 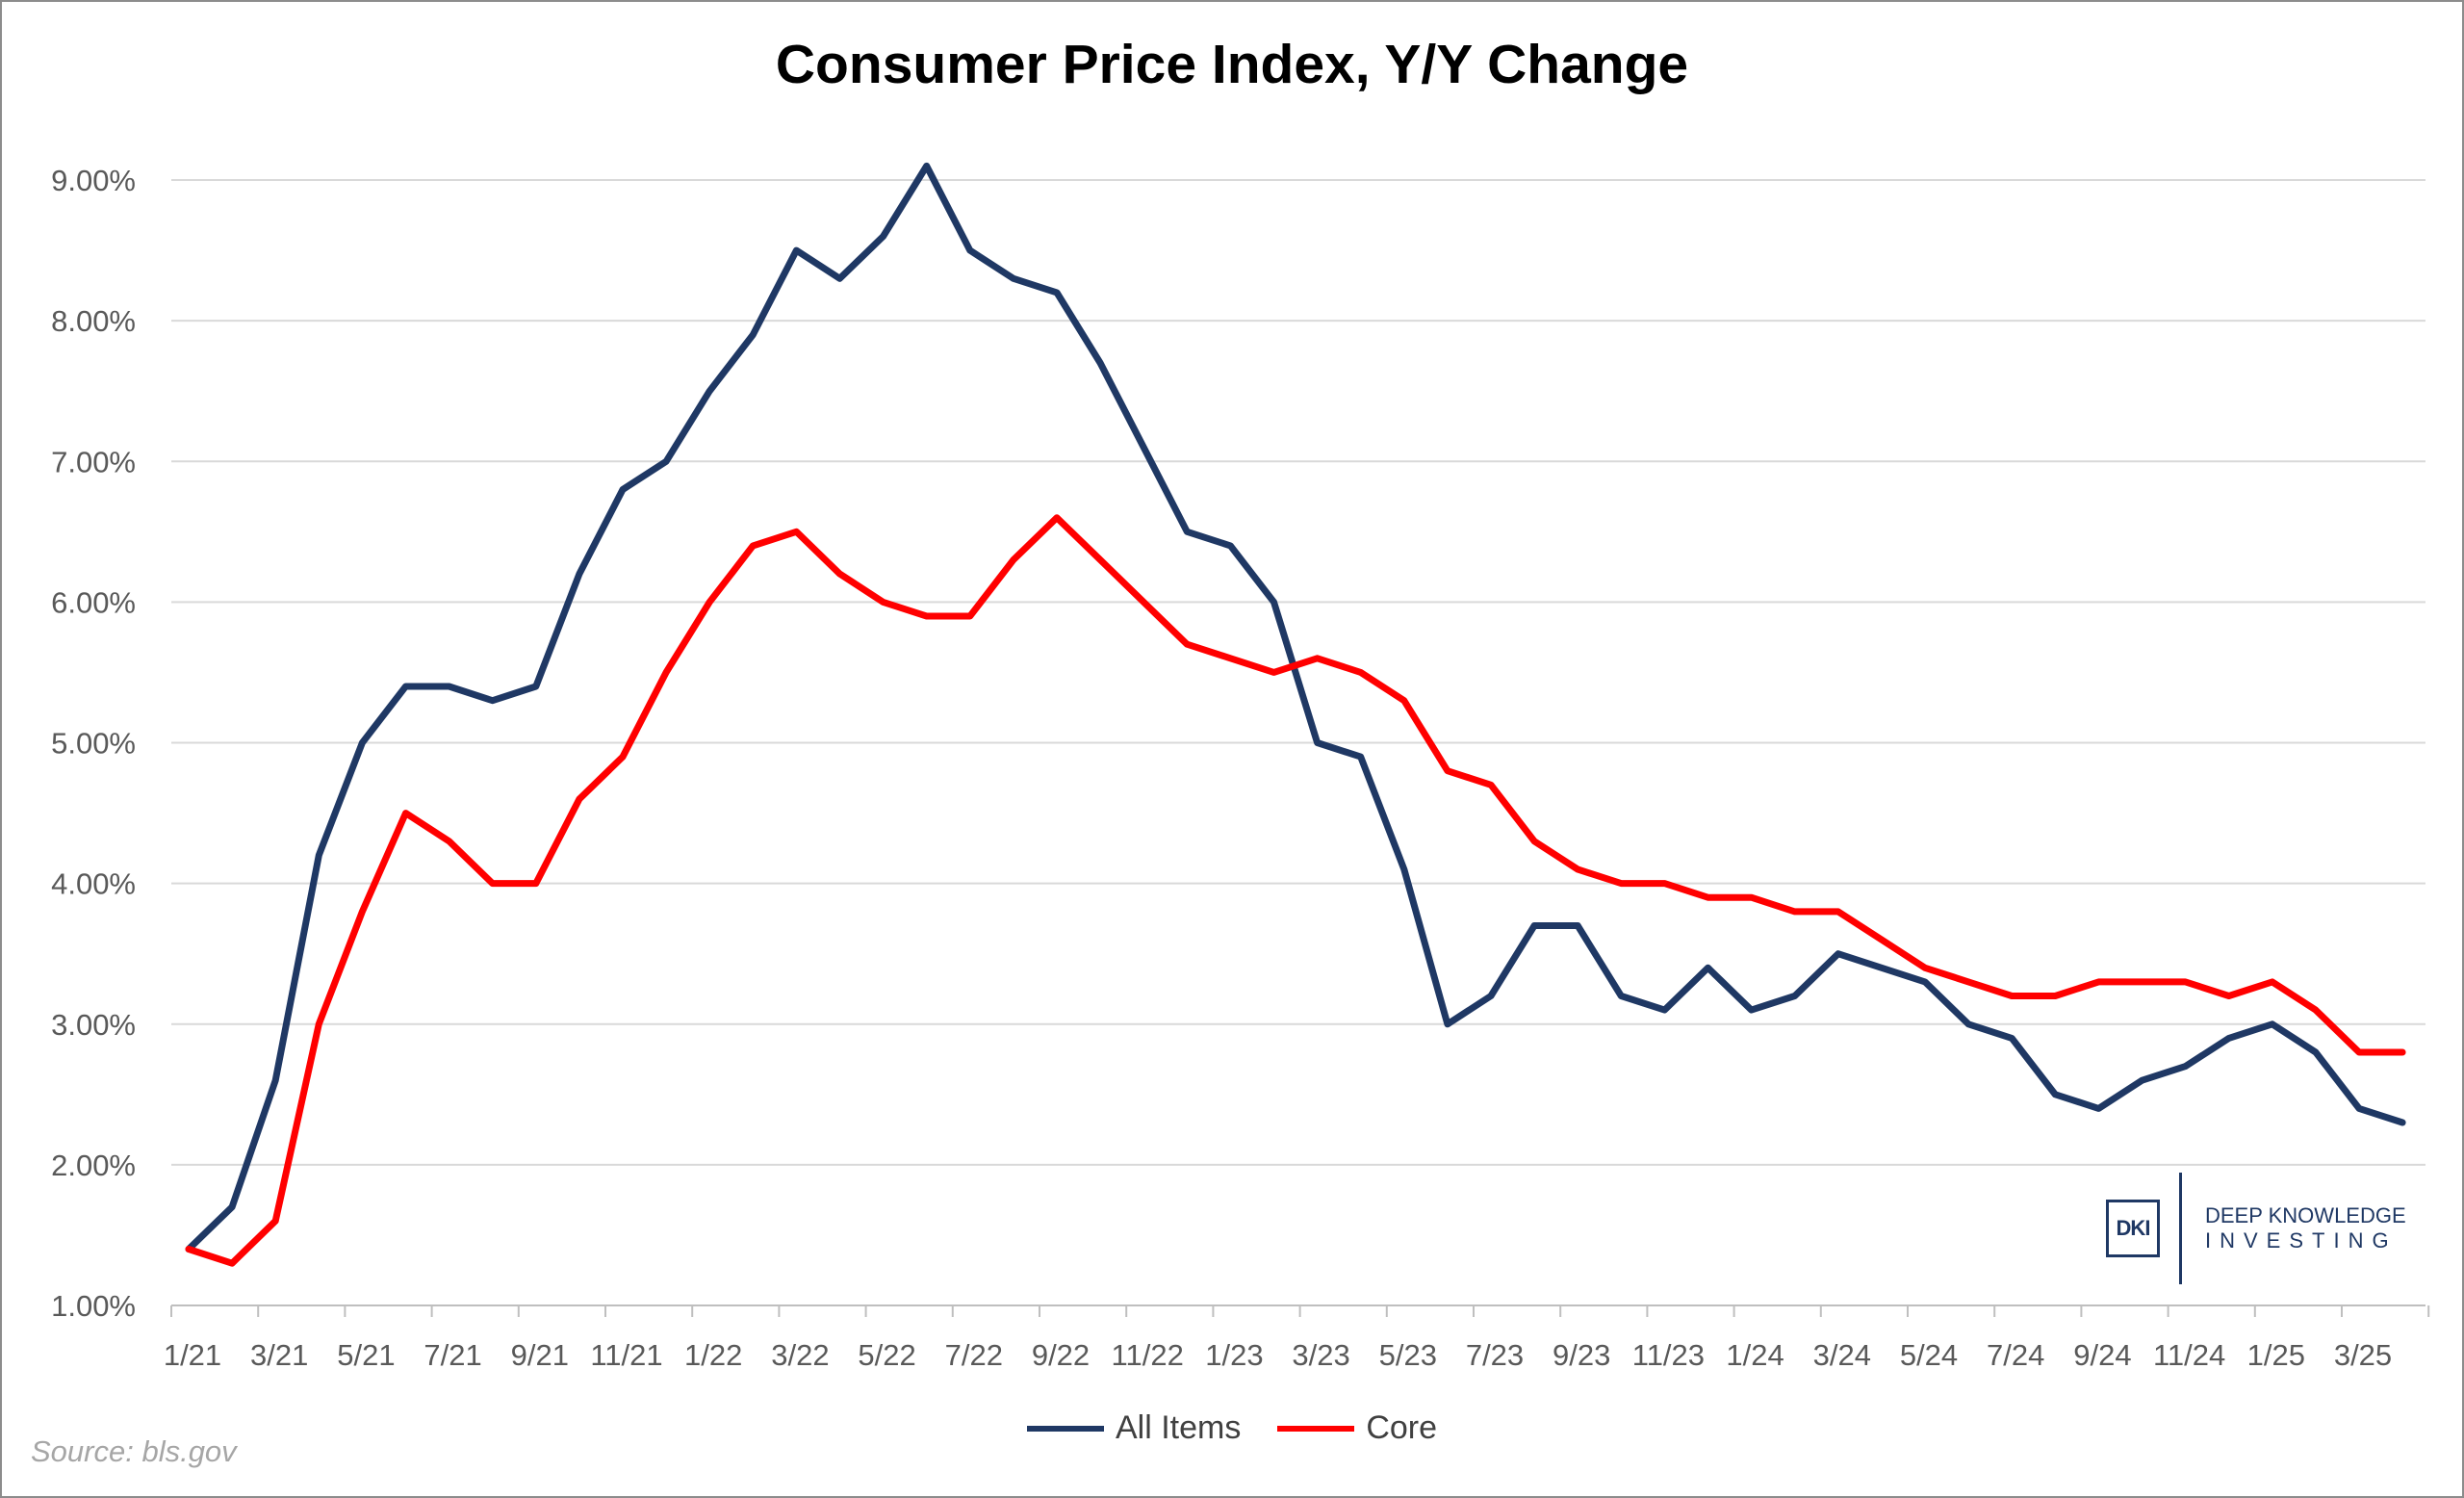 I want to click on x-tick-label: 5/23, so click(x=1408, y=1355).